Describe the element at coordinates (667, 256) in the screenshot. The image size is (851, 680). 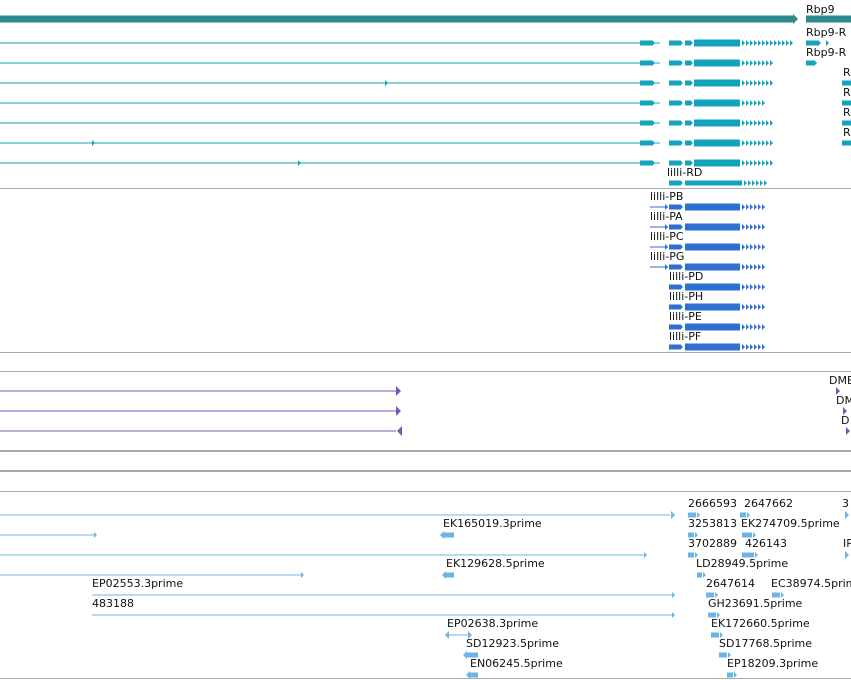
I see `protein-label: lilli-PG` at that location.